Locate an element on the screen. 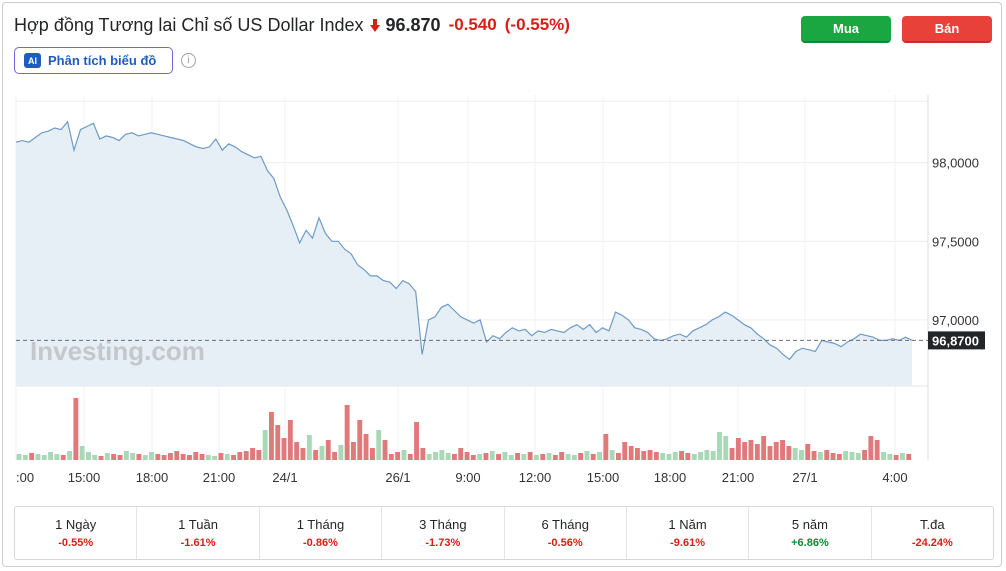 The width and height of the screenshot is (1006, 571). x-tick-label: :00 is located at coordinates (25, 477).